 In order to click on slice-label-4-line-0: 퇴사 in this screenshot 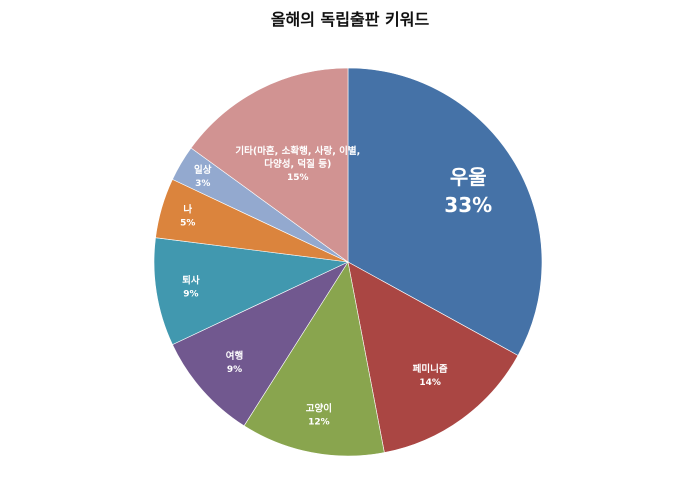, I will do `click(191, 281)`.